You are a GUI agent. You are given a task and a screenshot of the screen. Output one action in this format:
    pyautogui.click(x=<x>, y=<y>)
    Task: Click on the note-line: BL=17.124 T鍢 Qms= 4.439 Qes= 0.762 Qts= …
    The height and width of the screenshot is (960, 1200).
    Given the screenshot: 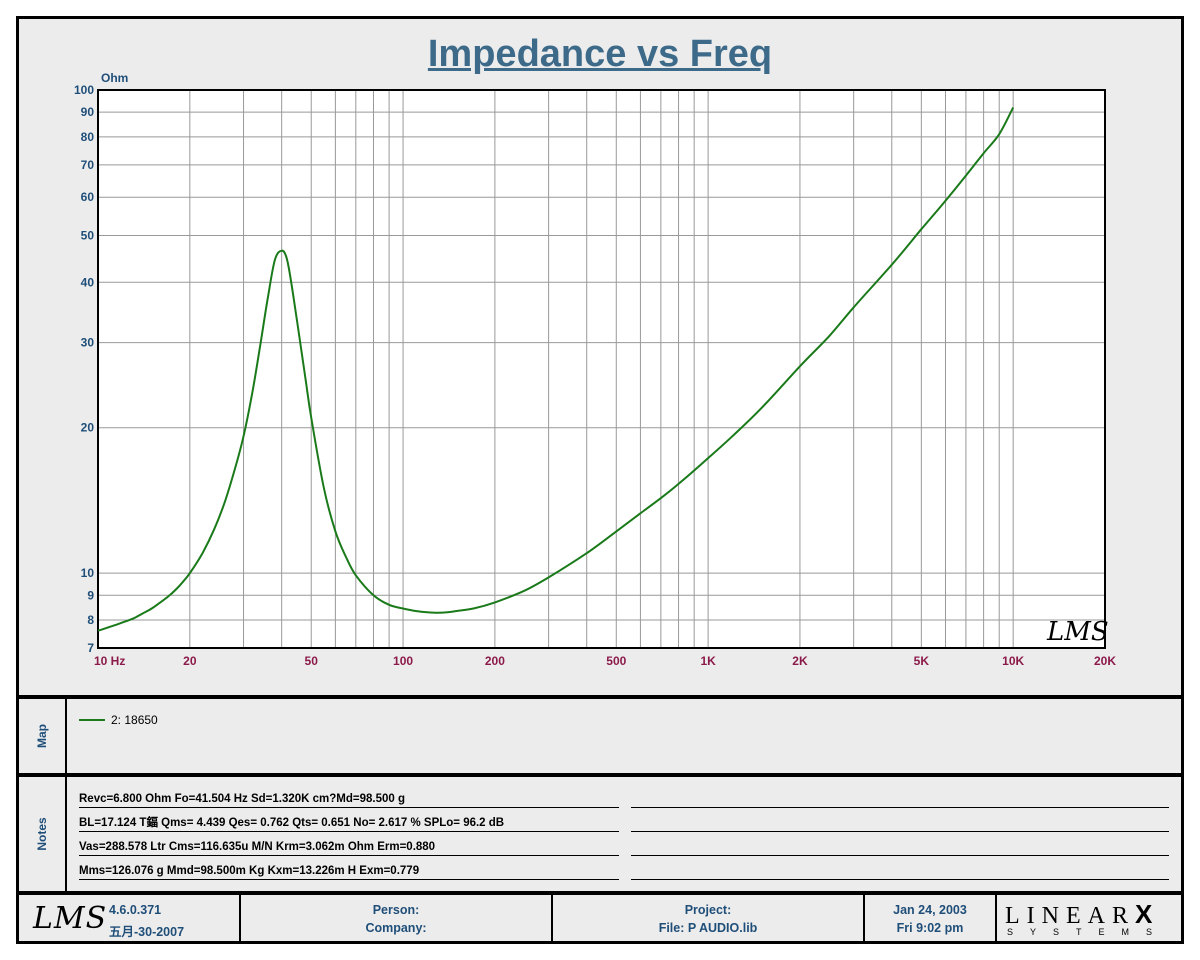 What is the action you would take?
    pyautogui.click(x=349, y=823)
    